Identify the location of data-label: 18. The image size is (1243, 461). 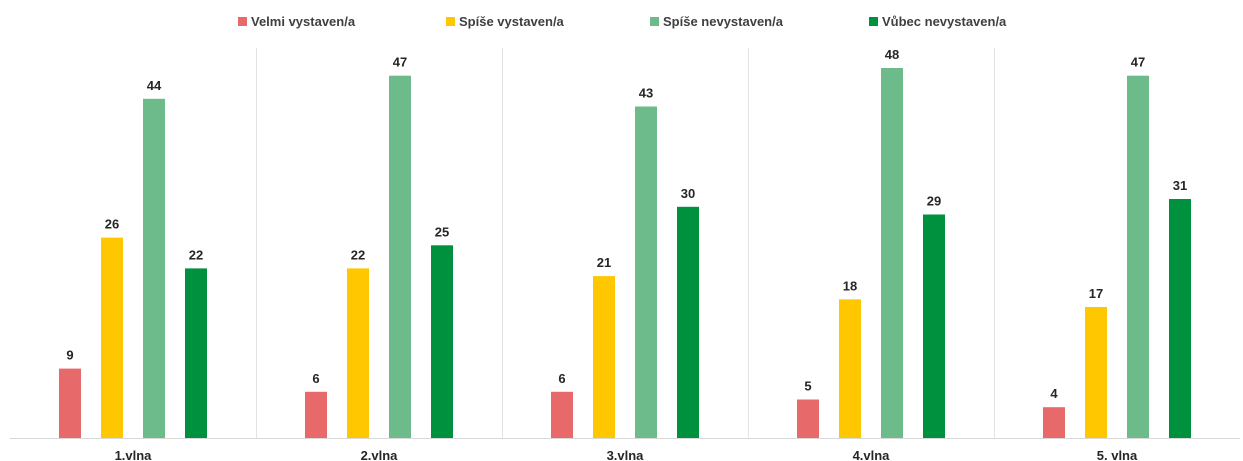
(850, 285).